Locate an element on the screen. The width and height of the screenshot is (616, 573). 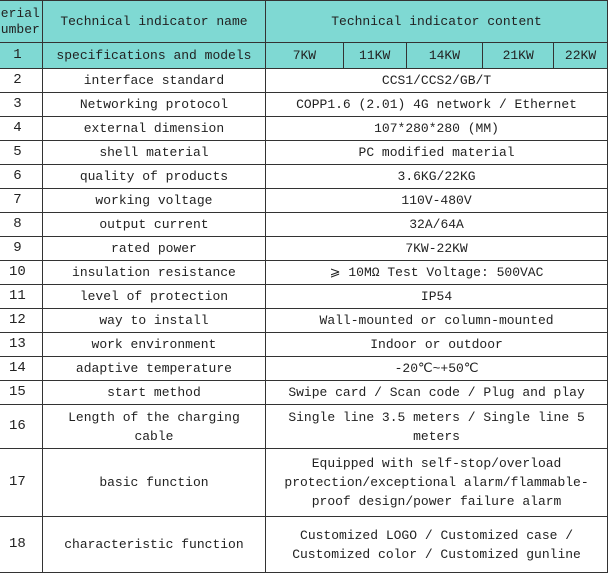
row-name: Networking protocol is located at coordinates (154, 104).